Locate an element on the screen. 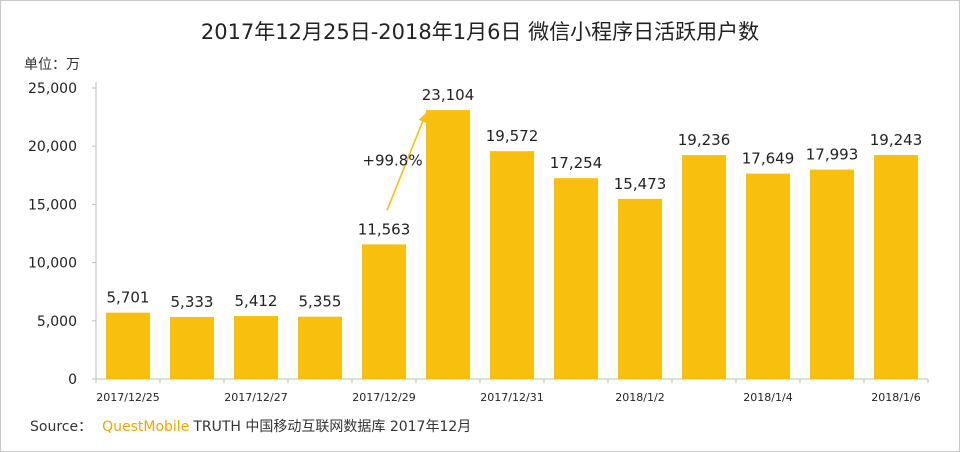 The height and width of the screenshot is (452, 960). y-tick-label: 25,000 is located at coordinates (52, 89).